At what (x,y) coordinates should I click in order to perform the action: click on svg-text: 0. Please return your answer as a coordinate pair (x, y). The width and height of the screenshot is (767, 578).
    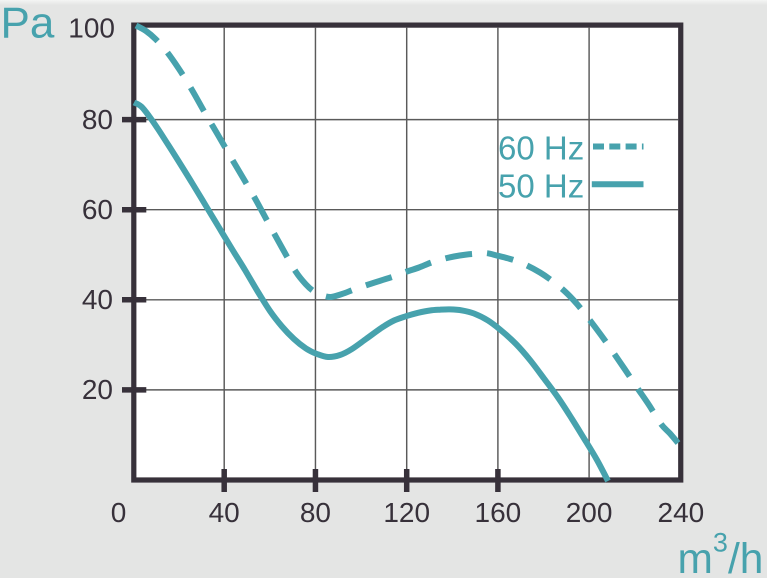
    Looking at the image, I should click on (119, 512).